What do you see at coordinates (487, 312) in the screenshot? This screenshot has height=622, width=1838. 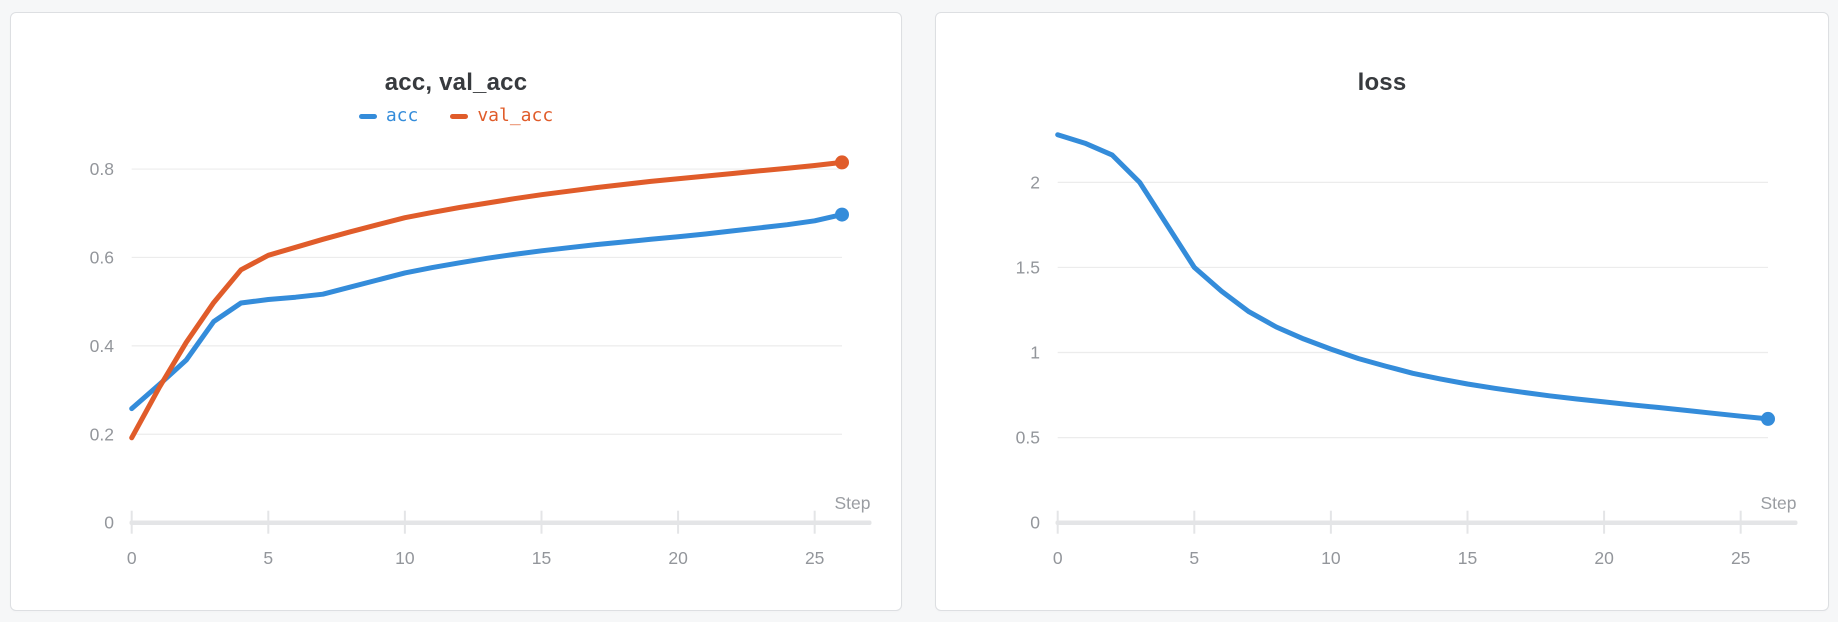 I see `series-line-acc` at bounding box center [487, 312].